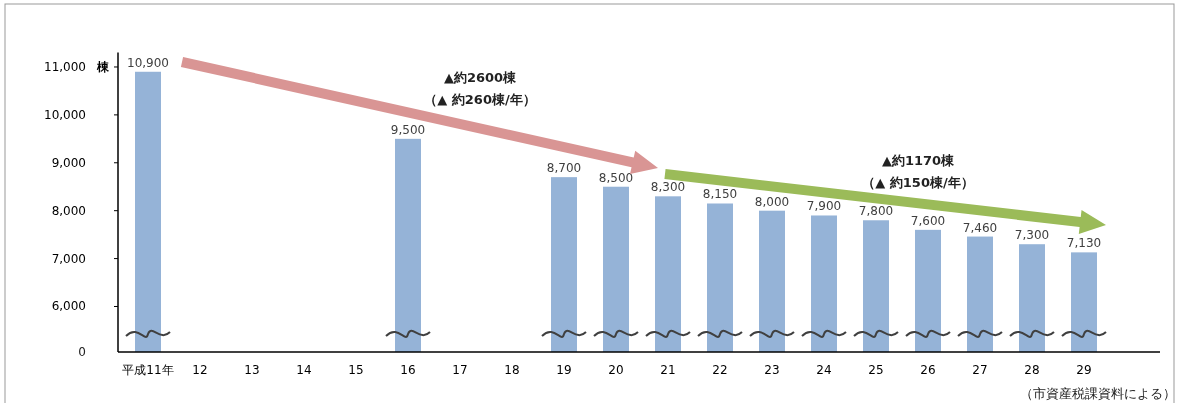 The width and height of the screenshot is (1179, 403). I want to click on data-label: 7,600, so click(928, 220).